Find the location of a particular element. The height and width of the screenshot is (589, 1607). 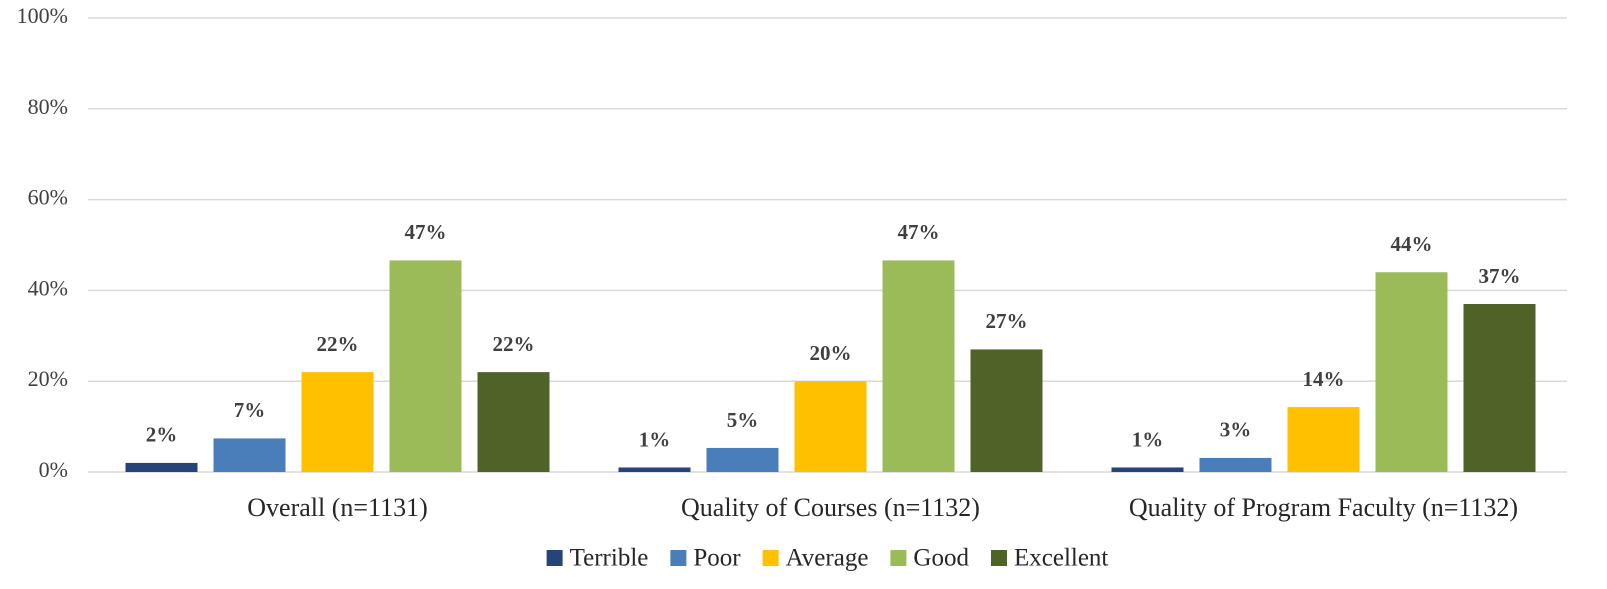

data-label: 7% is located at coordinates (250, 410).